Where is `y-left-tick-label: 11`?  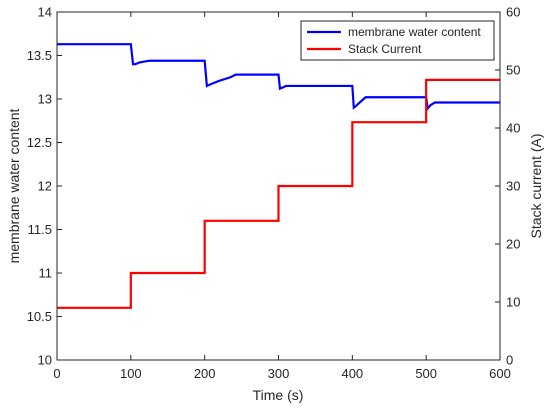 y-left-tick-label: 11 is located at coordinates (46, 273).